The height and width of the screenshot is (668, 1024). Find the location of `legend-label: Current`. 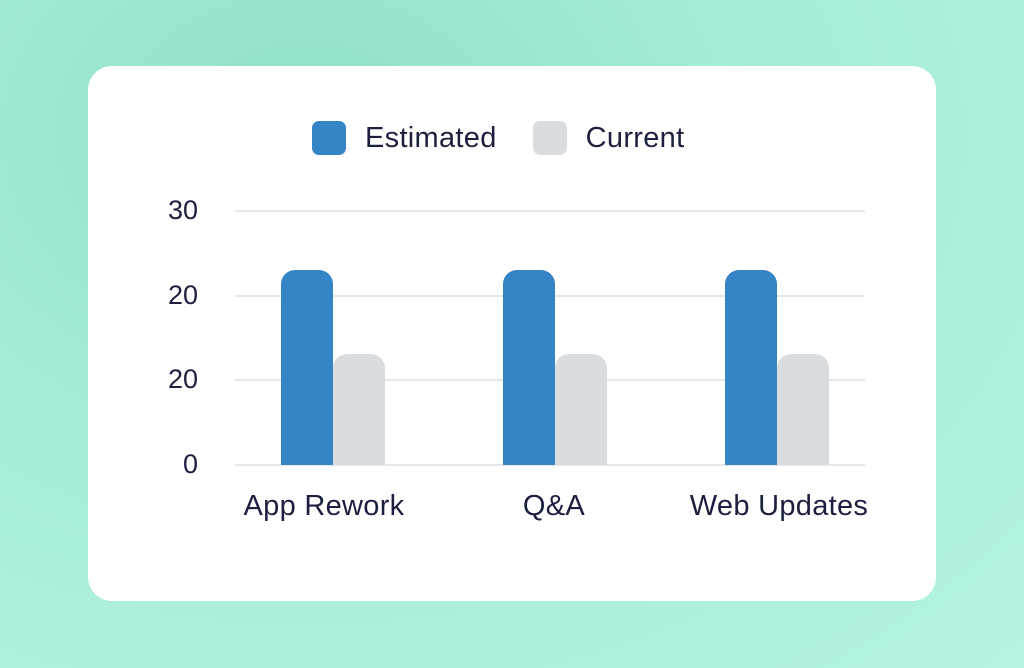

legend-label: Current is located at coordinates (635, 137).